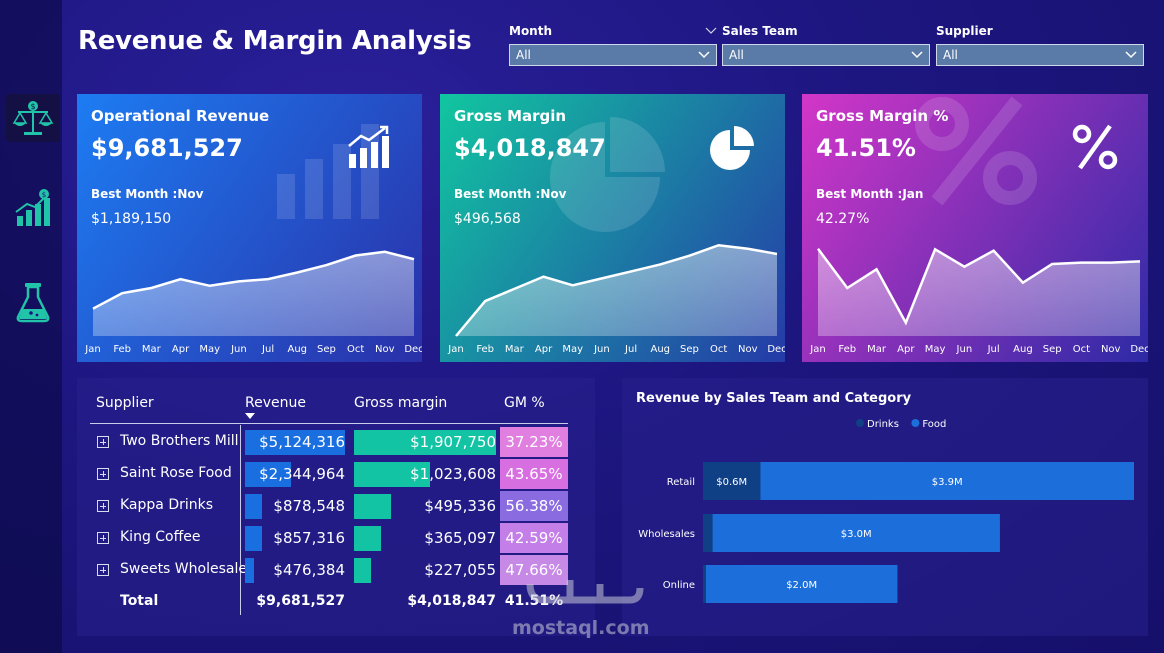  I want to click on gm-pct-cell: 42.59%, so click(534, 538).